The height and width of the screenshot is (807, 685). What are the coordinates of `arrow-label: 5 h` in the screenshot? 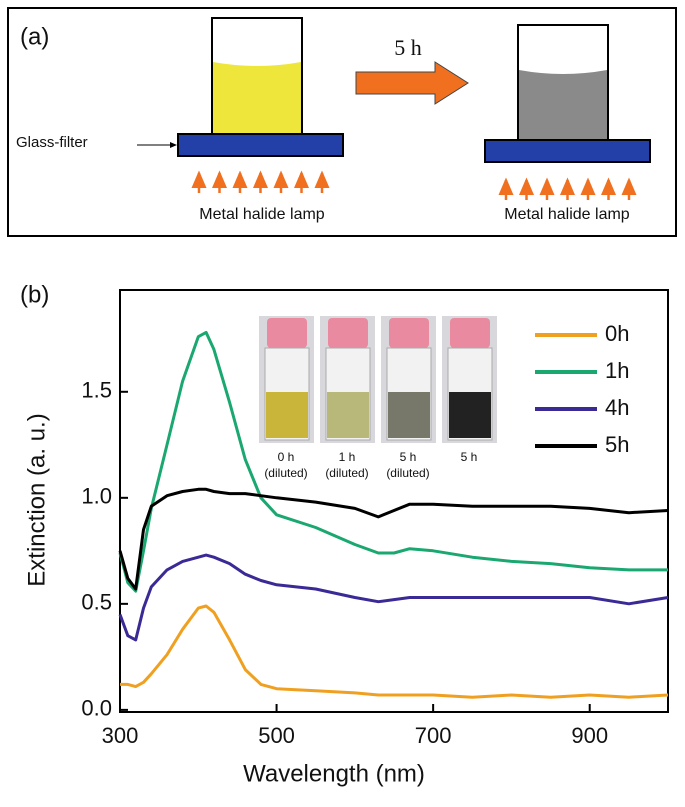 It's located at (408, 47).